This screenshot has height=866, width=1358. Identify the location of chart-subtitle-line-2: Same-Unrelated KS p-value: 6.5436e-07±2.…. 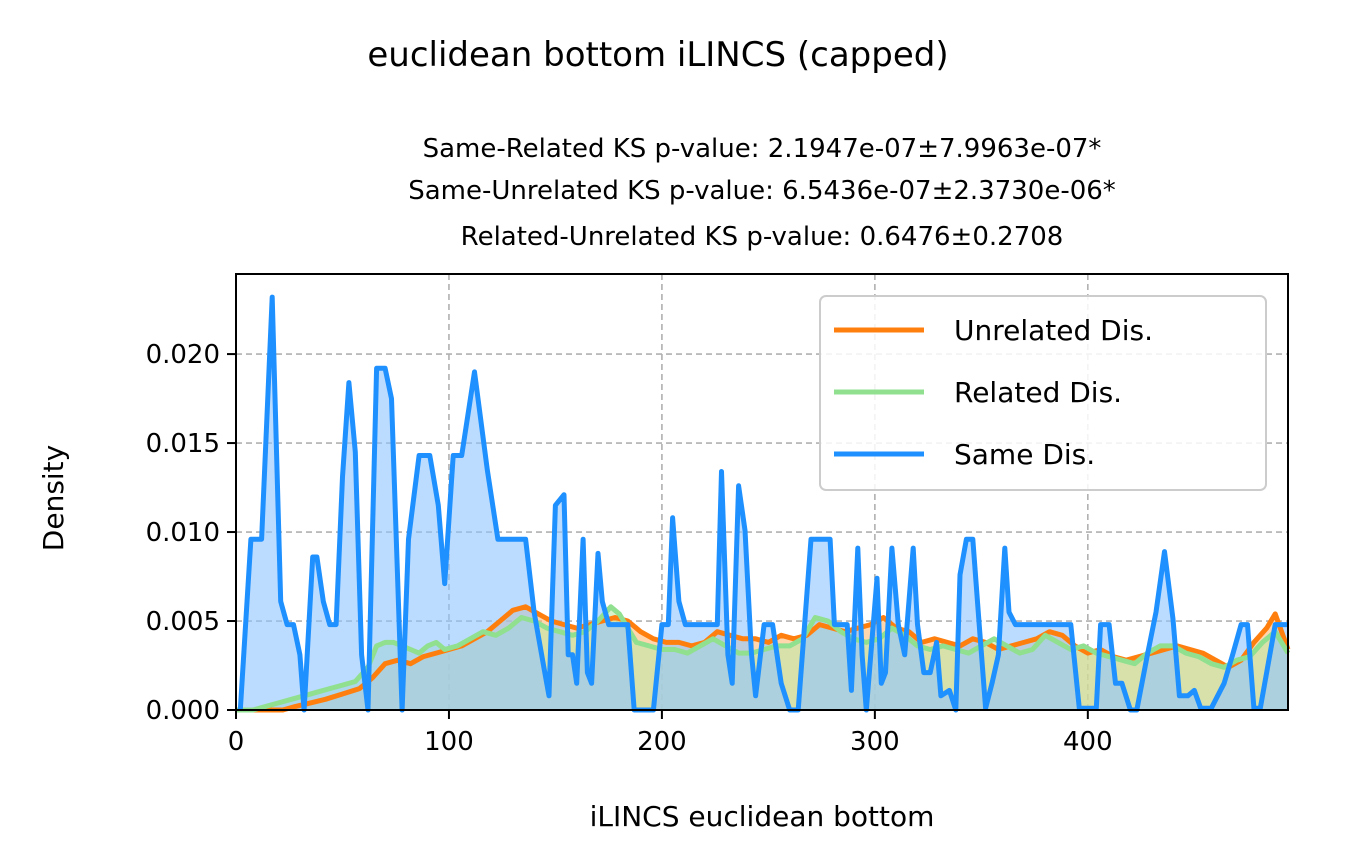
(762, 191).